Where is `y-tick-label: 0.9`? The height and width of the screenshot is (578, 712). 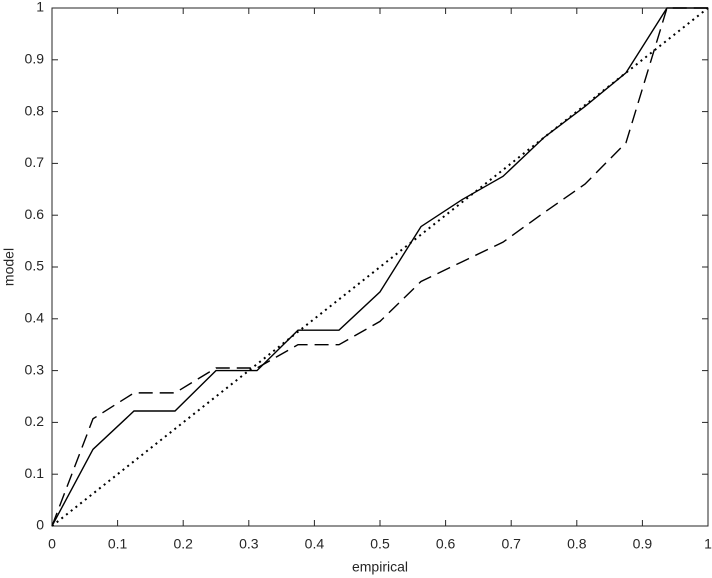 y-tick-label: 0.9 is located at coordinates (35, 59).